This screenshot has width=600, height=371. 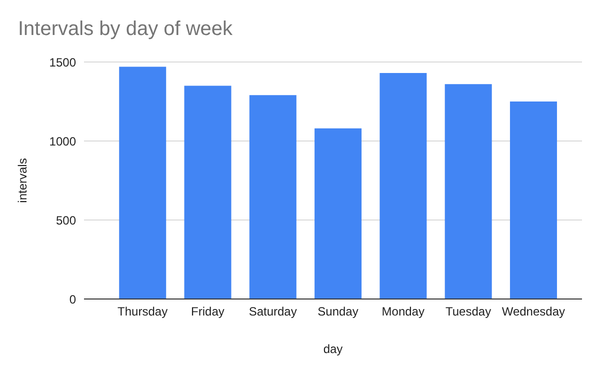 What do you see at coordinates (403, 311) in the screenshot?
I see `x-tick-label: Monday` at bounding box center [403, 311].